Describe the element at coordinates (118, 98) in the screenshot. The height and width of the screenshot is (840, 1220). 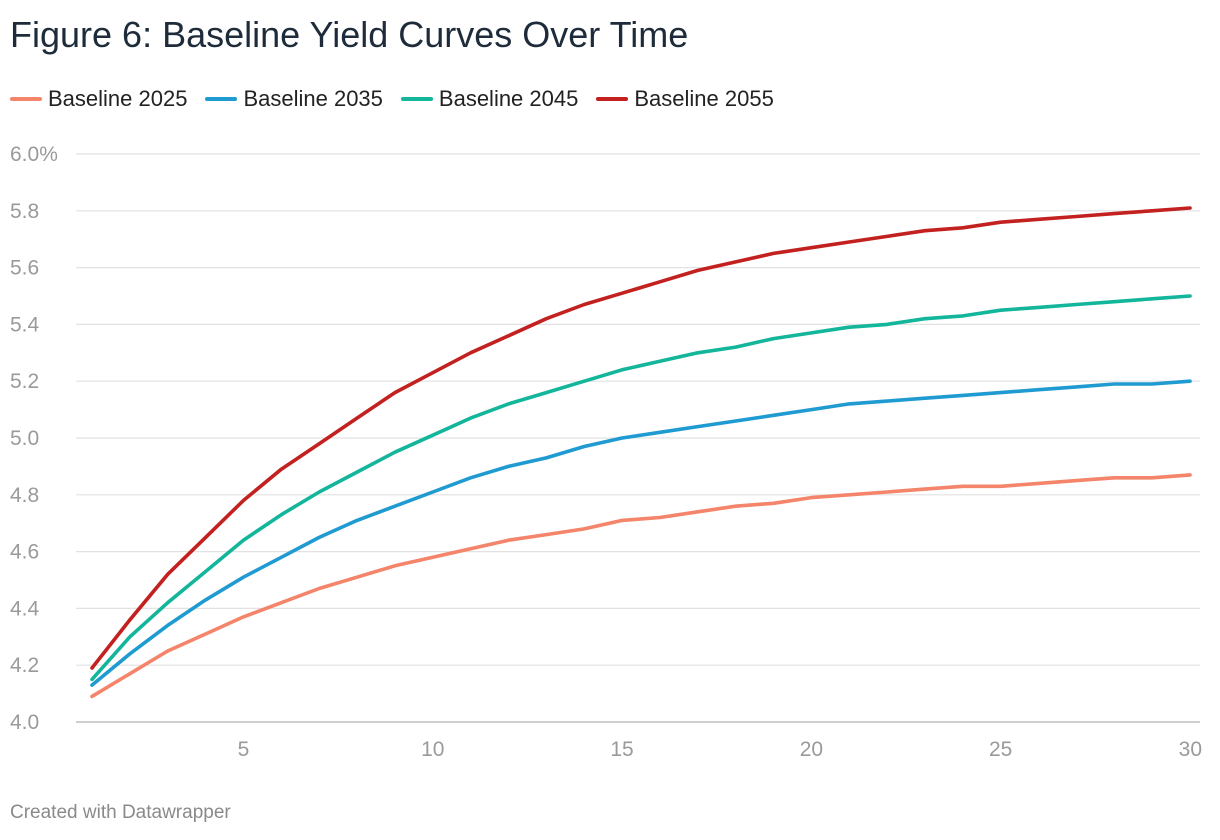
I see `legend-label-baseline-2025: Baseline 2025` at that location.